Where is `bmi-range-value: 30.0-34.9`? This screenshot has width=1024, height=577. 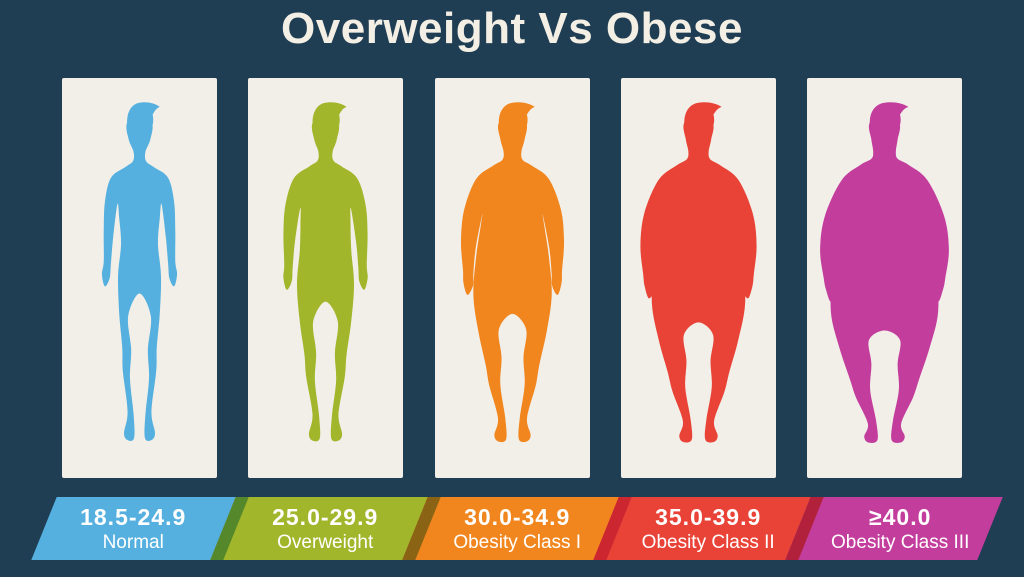 bmi-range-value: 30.0-34.9 is located at coordinates (517, 516).